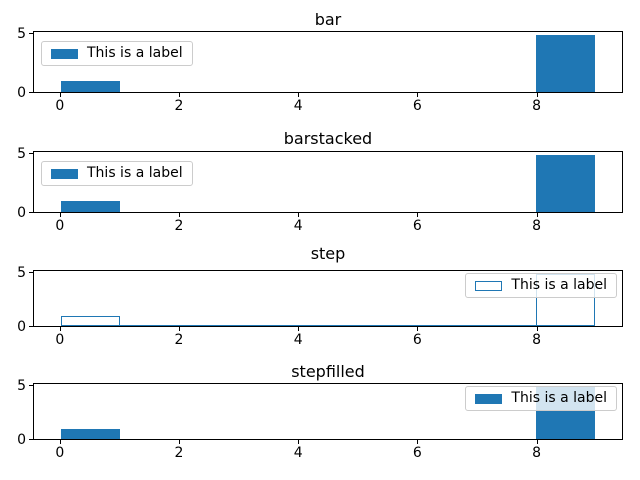 This screenshot has width=640, height=480. I want to click on subplot-title-barstacked: barstacked, so click(328, 138).